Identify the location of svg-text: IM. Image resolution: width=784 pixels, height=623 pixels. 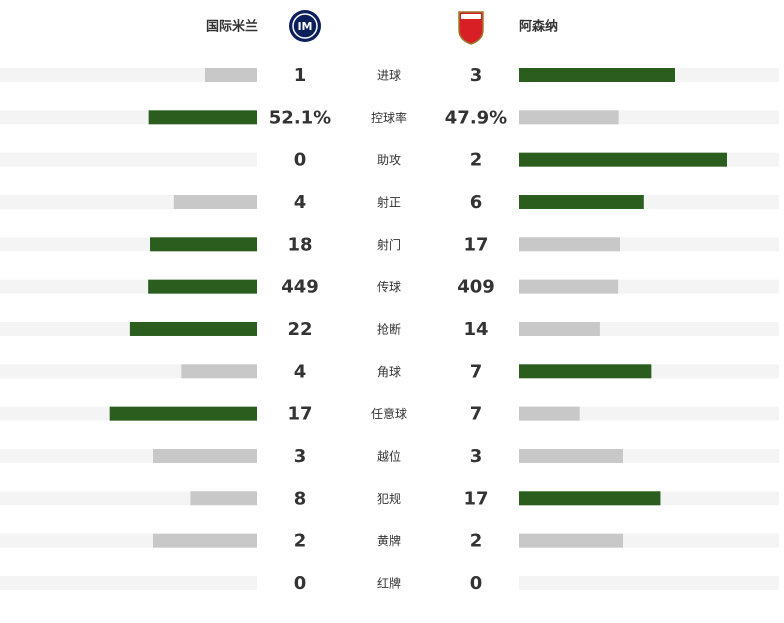
(304, 26).